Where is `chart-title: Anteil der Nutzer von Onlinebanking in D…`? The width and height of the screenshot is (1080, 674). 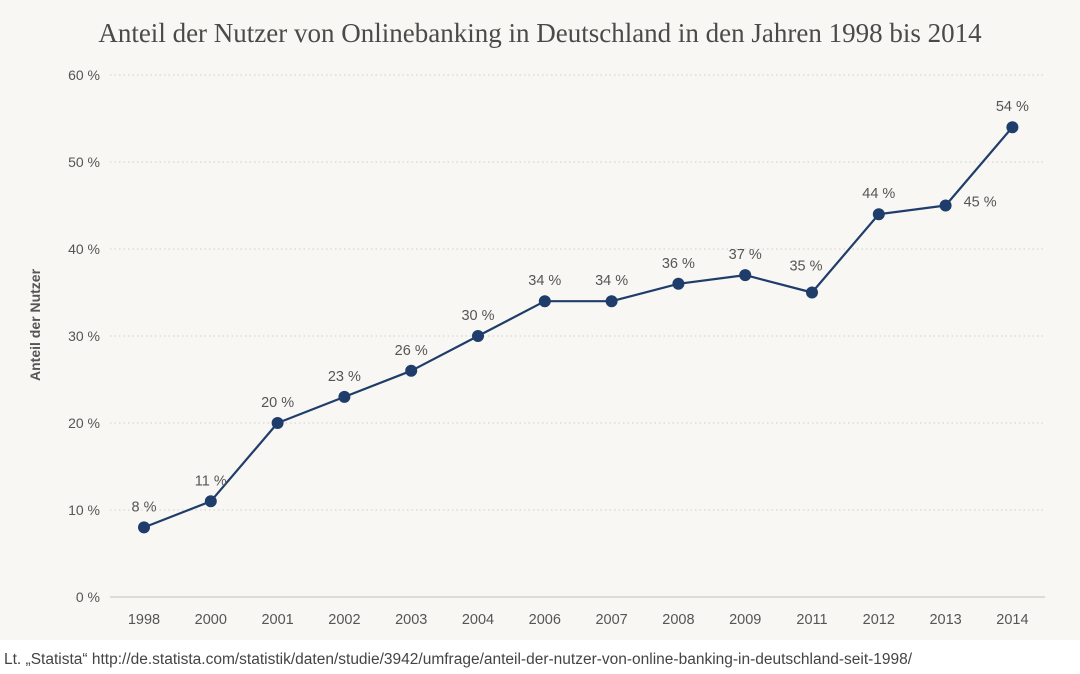 chart-title: Anteil der Nutzer von Onlinebanking in D… is located at coordinates (540, 33).